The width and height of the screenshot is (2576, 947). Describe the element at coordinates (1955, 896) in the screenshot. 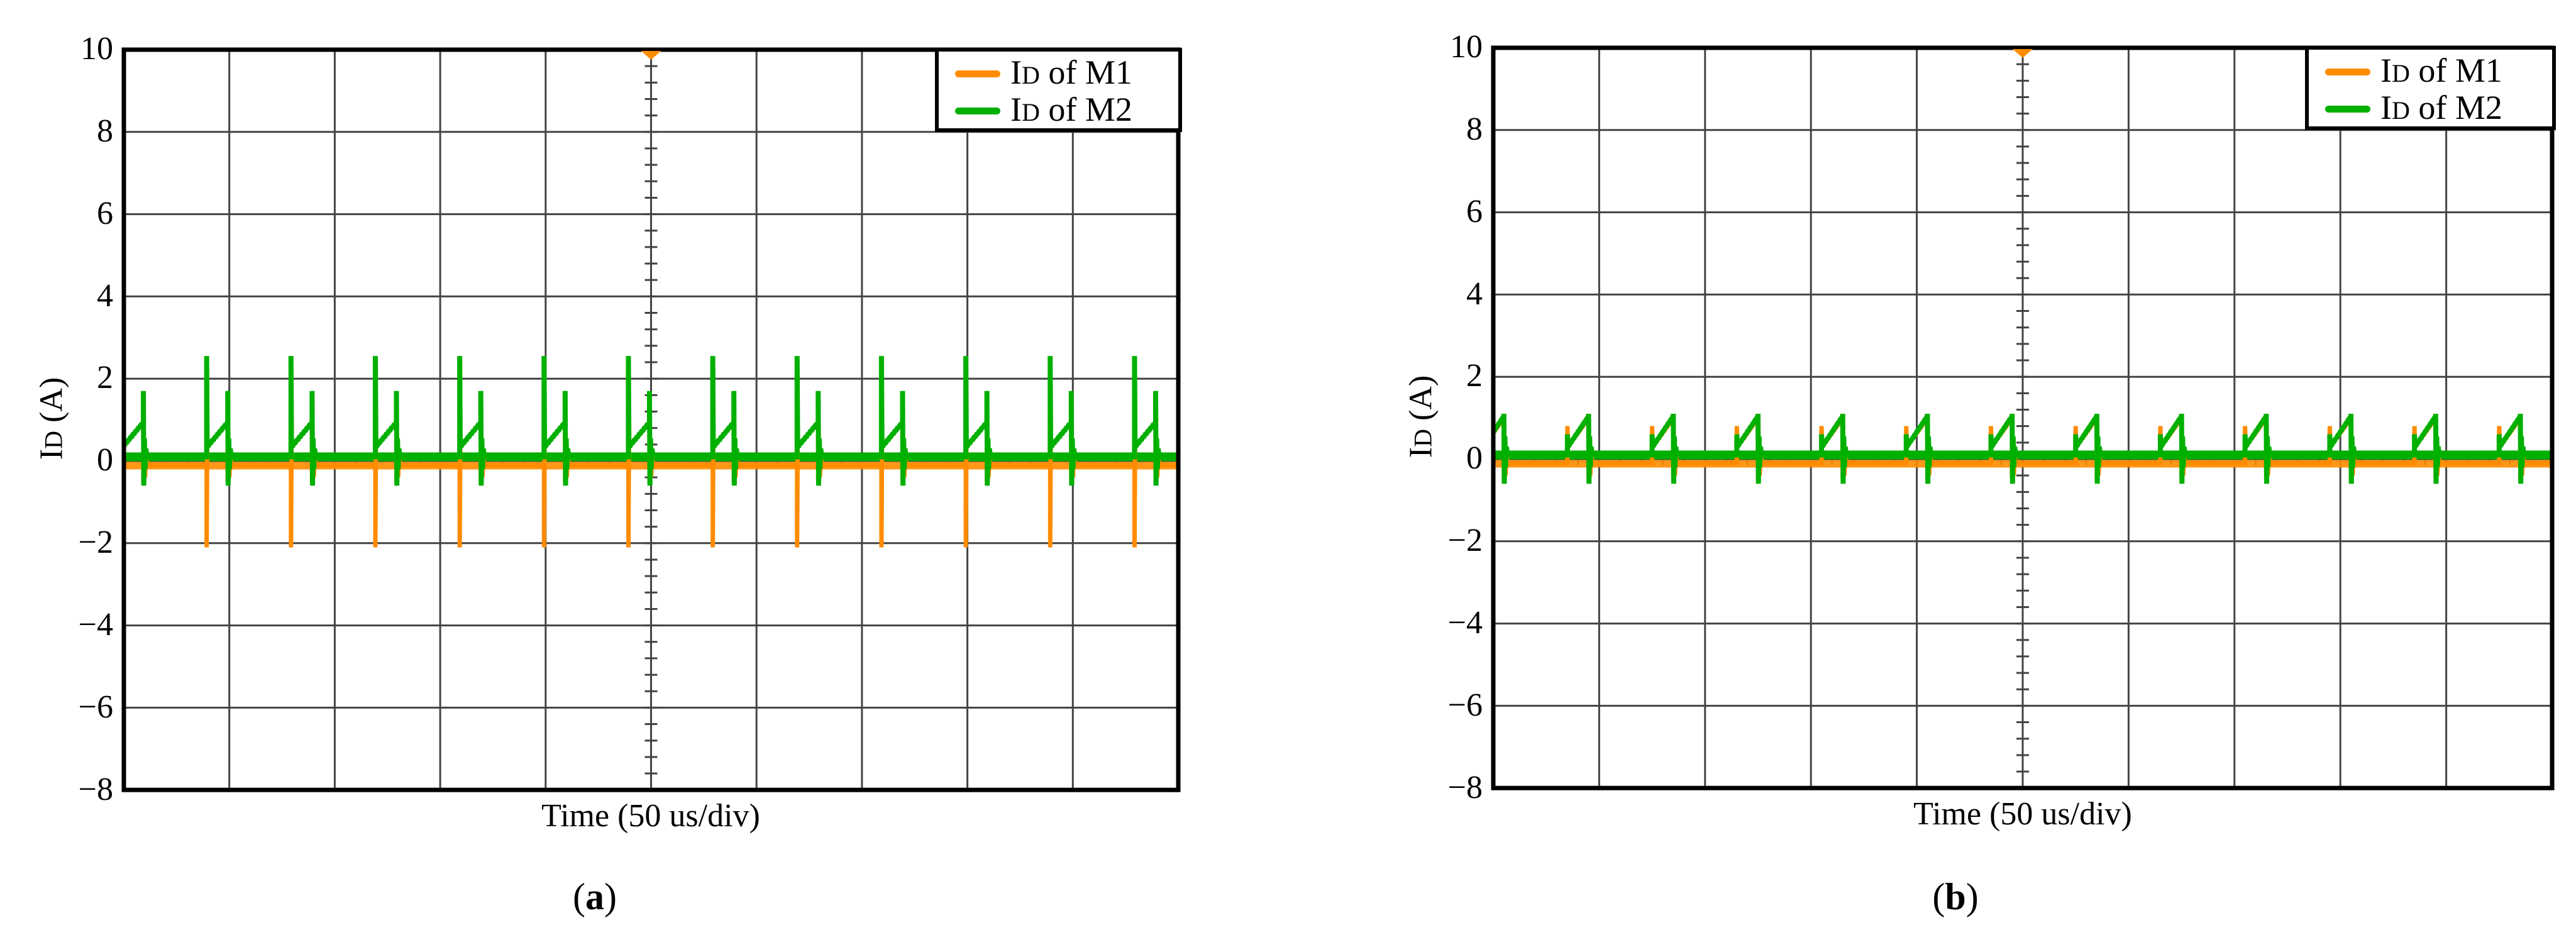

I see `subcaption-b: (b)` at that location.